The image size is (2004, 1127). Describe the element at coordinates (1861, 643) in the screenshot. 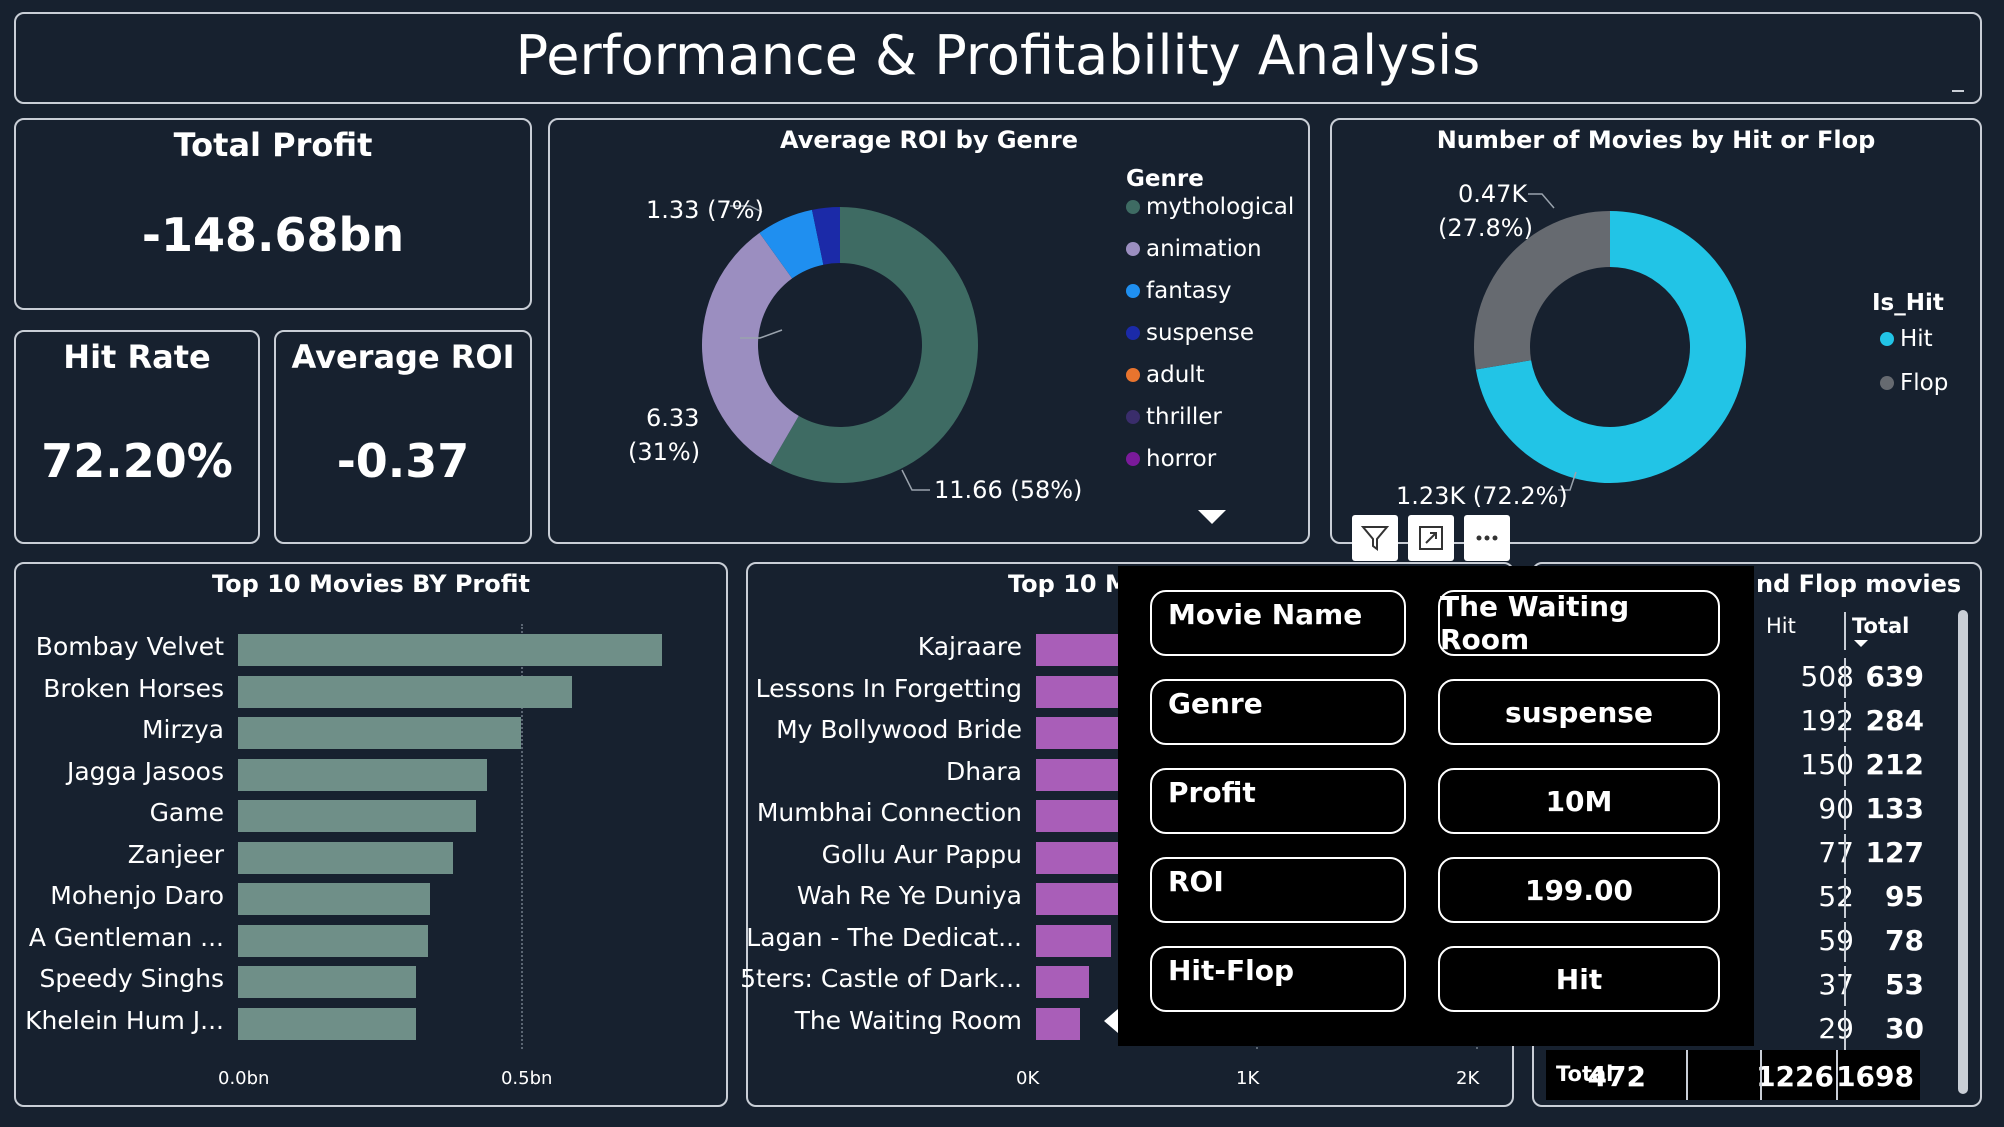

I see `sort-desc-icon` at that location.